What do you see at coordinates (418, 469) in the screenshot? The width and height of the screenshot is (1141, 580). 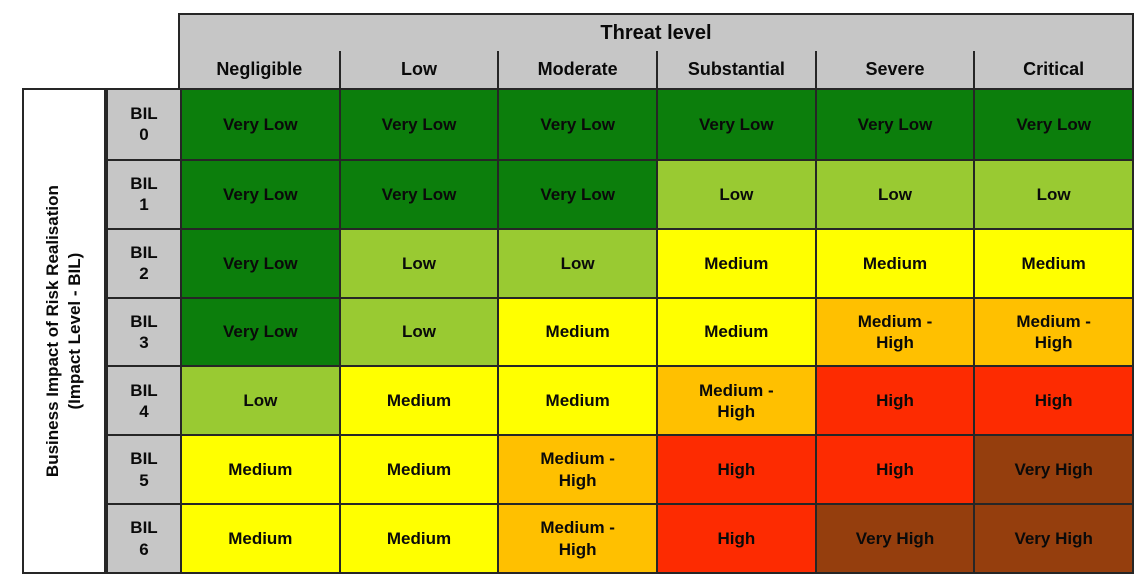 I see `risk-cell-bil5-low: Medium` at bounding box center [418, 469].